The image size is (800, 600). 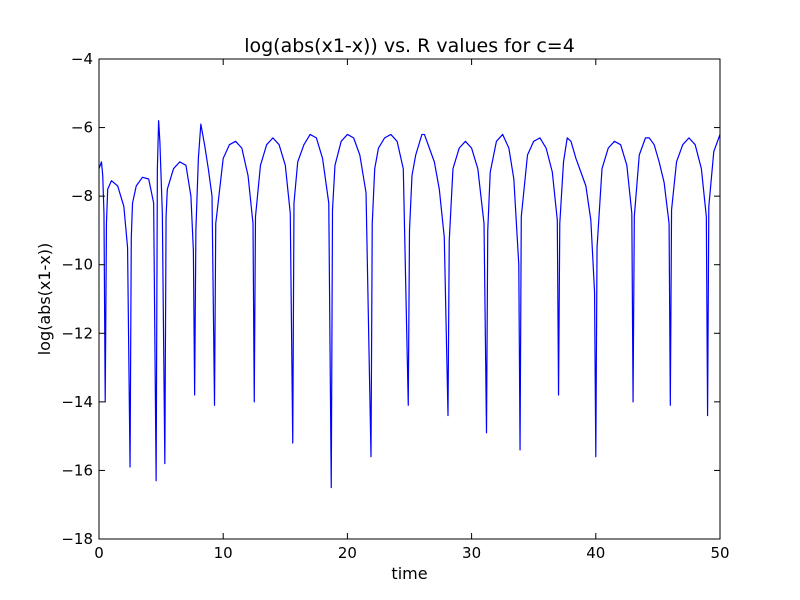 I want to click on x-tick-label: 30, so click(x=471, y=553).